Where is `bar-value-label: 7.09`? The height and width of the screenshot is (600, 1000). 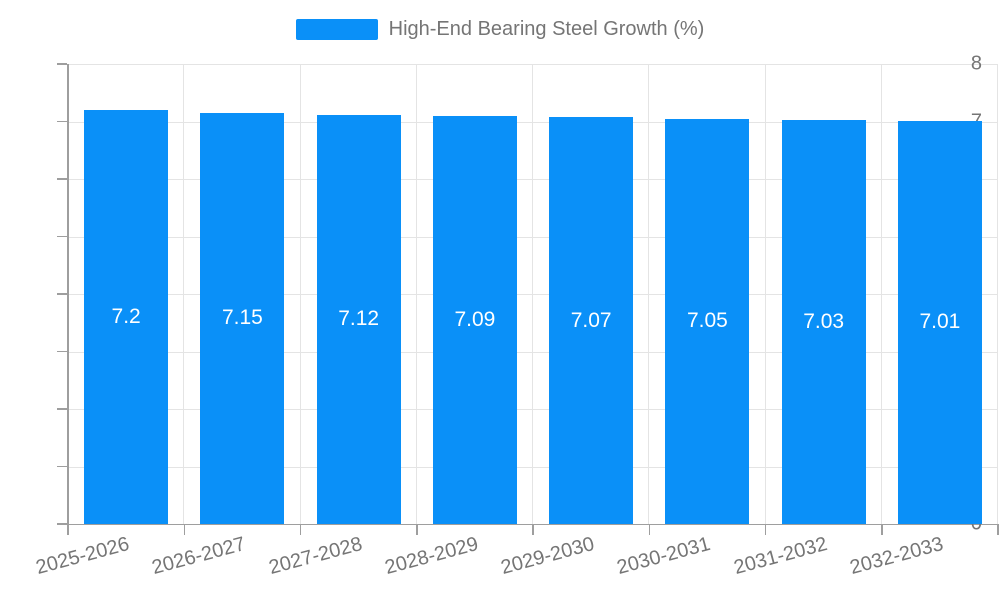 bar-value-label: 7.09 is located at coordinates (475, 320).